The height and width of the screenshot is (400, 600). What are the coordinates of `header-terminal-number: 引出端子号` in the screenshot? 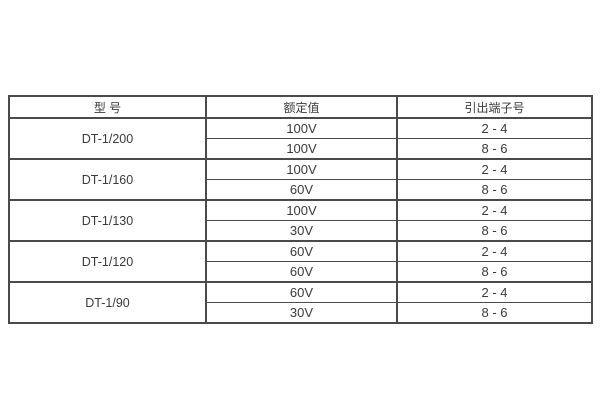 It's located at (494, 107).